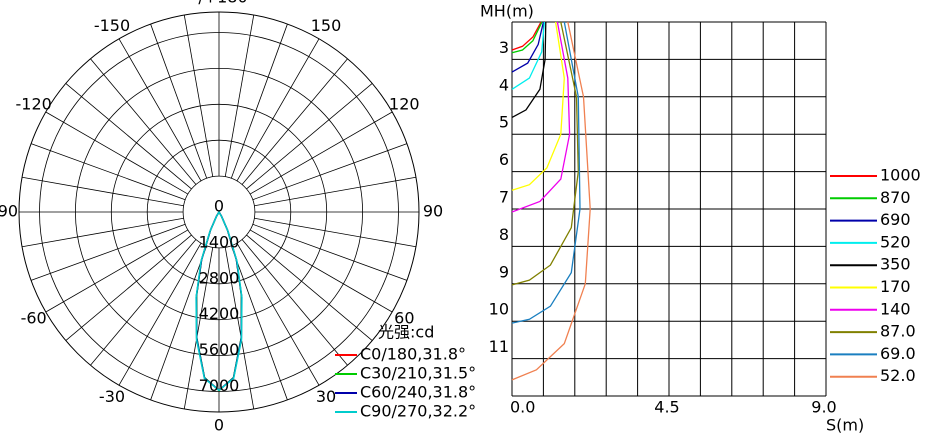 The width and height of the screenshot is (926, 436). I want to click on angle-label: -150, so click(112, 25).